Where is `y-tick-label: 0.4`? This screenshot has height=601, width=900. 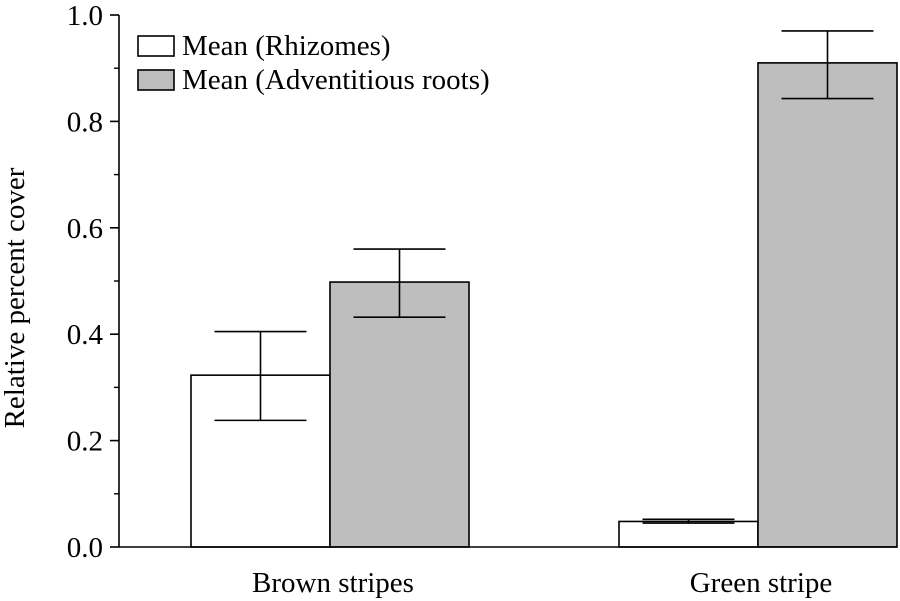
y-tick-label: 0.4 is located at coordinates (85, 335).